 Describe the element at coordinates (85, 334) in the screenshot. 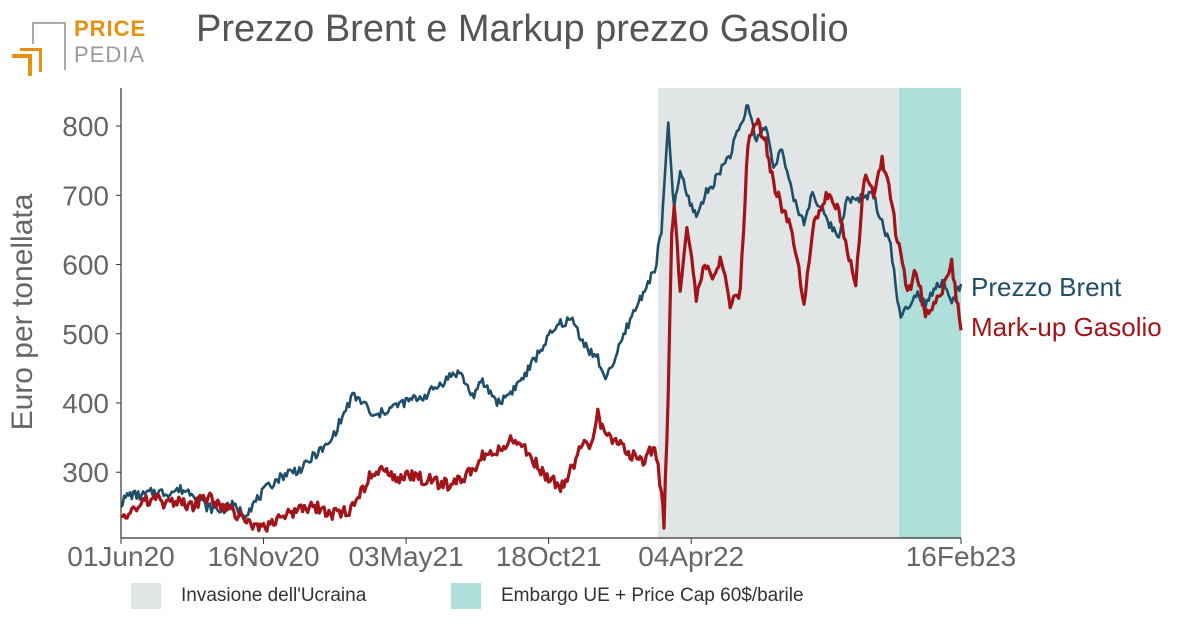

I see `y-tick-label: 500` at that location.